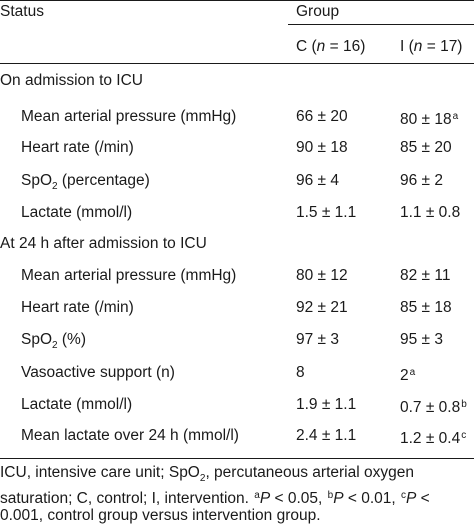  Describe the element at coordinates (103, 243) in the screenshot. I see `section-title: At 24 h after admission to ICU` at that location.